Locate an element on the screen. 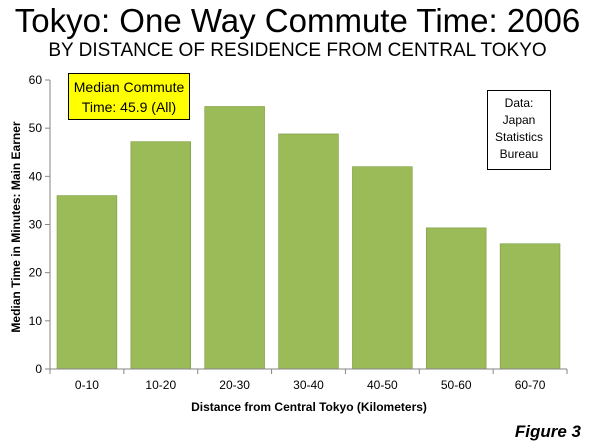 The image size is (595, 447). median-callout-line-1: Median Commute is located at coordinates (129, 87).